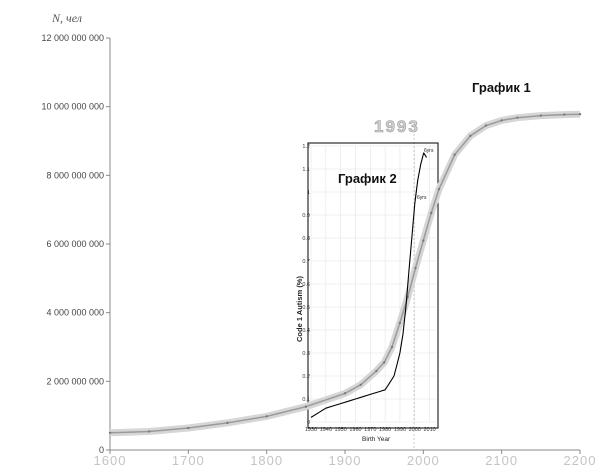 The height and width of the screenshot is (466, 598). What do you see at coordinates (188, 459) in the screenshot?
I see `main-x-tick-label: 1700` at bounding box center [188, 459].